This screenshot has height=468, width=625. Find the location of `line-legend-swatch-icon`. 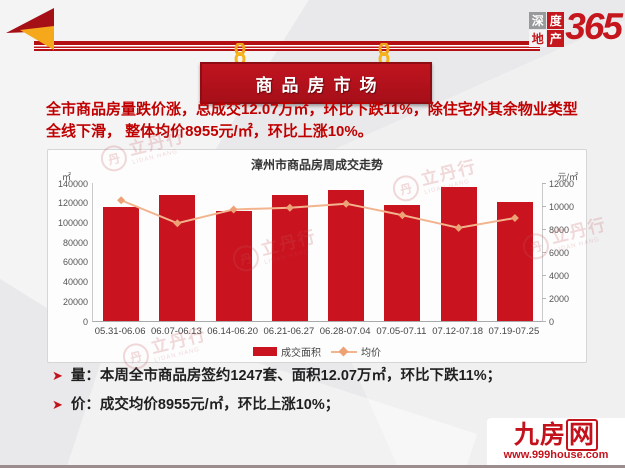

line-legend-swatch-icon is located at coordinates (344, 351).